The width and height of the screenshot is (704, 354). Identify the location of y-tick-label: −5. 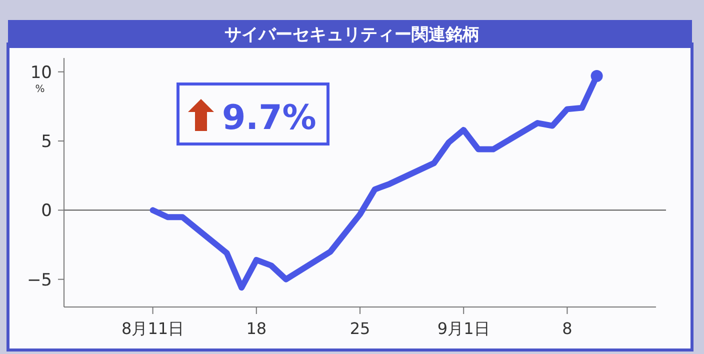
(39, 280).